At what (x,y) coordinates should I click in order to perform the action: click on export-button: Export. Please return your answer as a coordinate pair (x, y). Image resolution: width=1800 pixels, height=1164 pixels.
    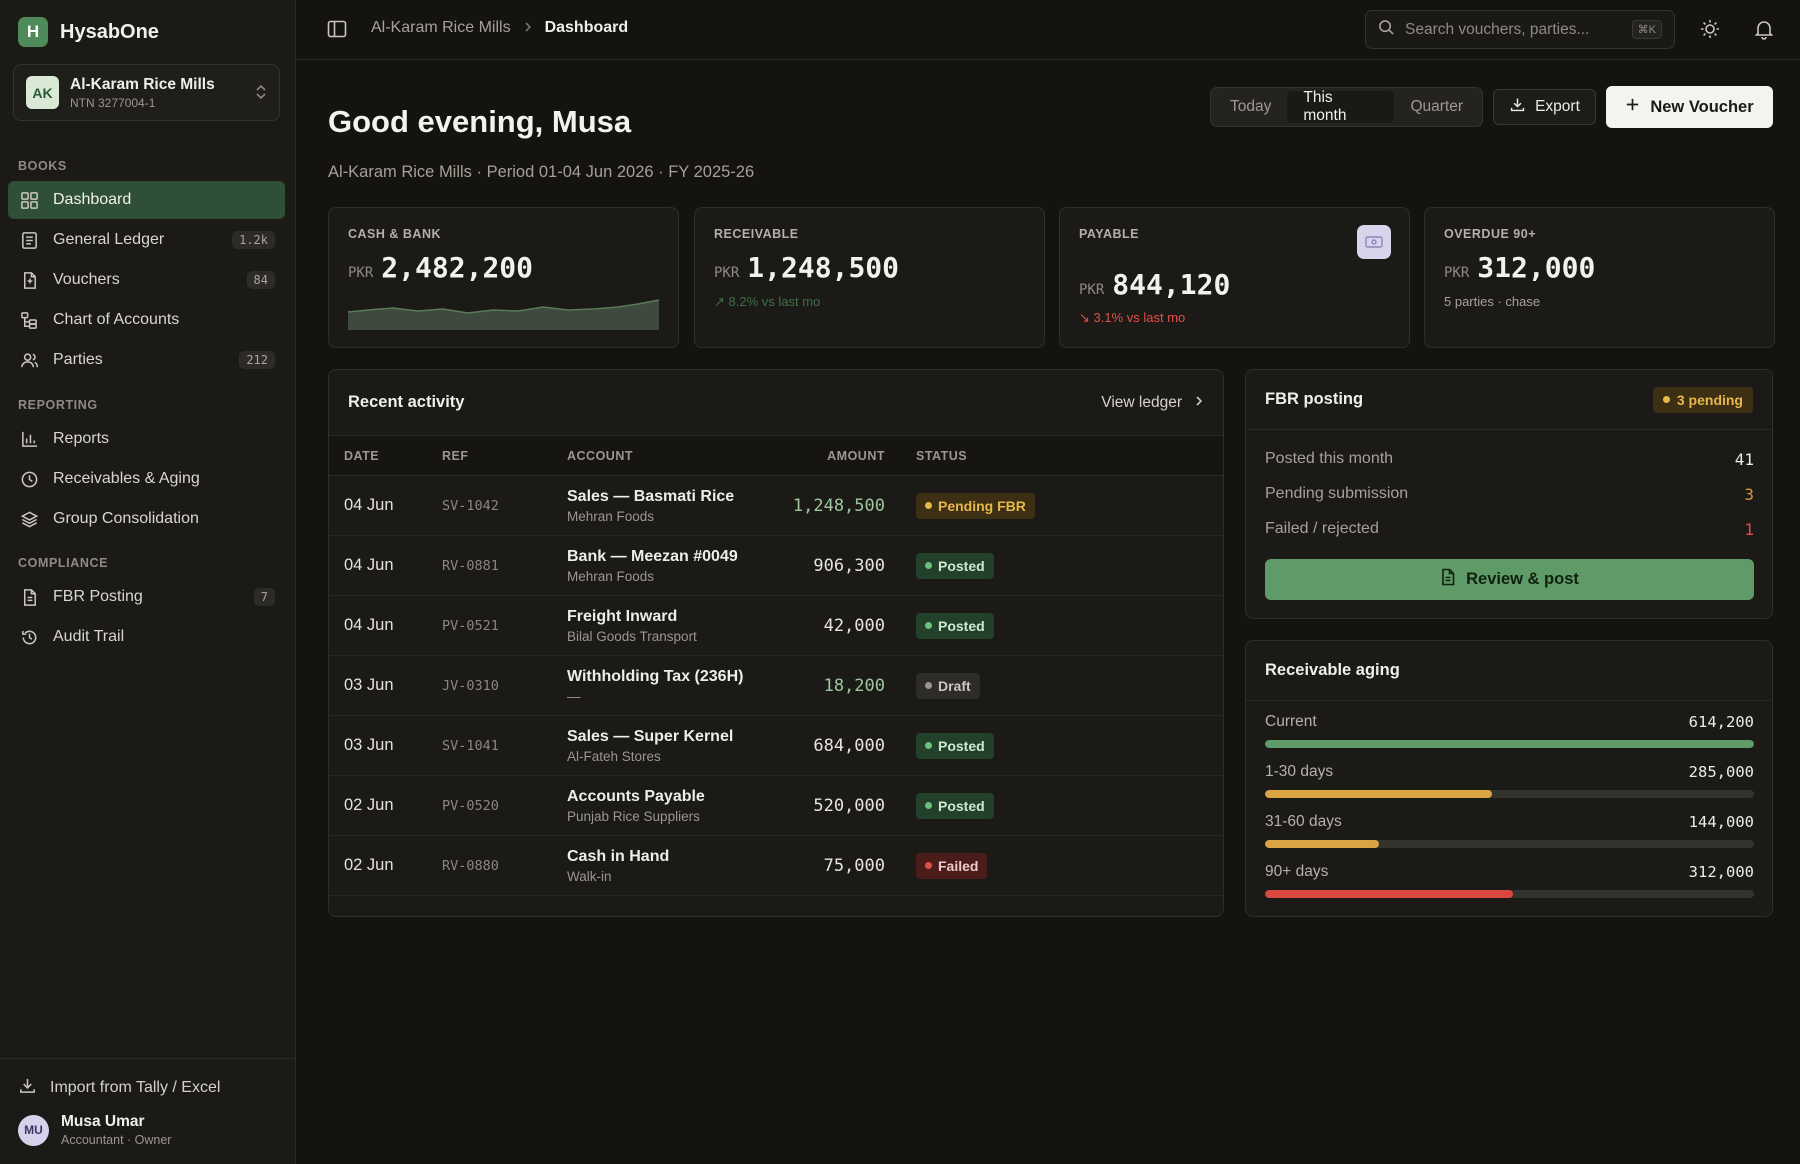
    Looking at the image, I should click on (1544, 107).